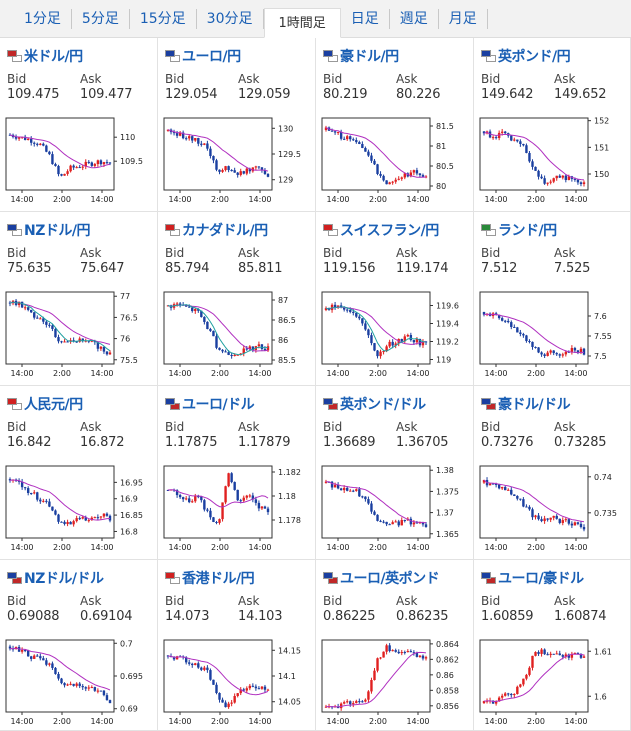 This screenshot has width=631, height=731. I want to click on pair-link: ランド/円, so click(519, 230).